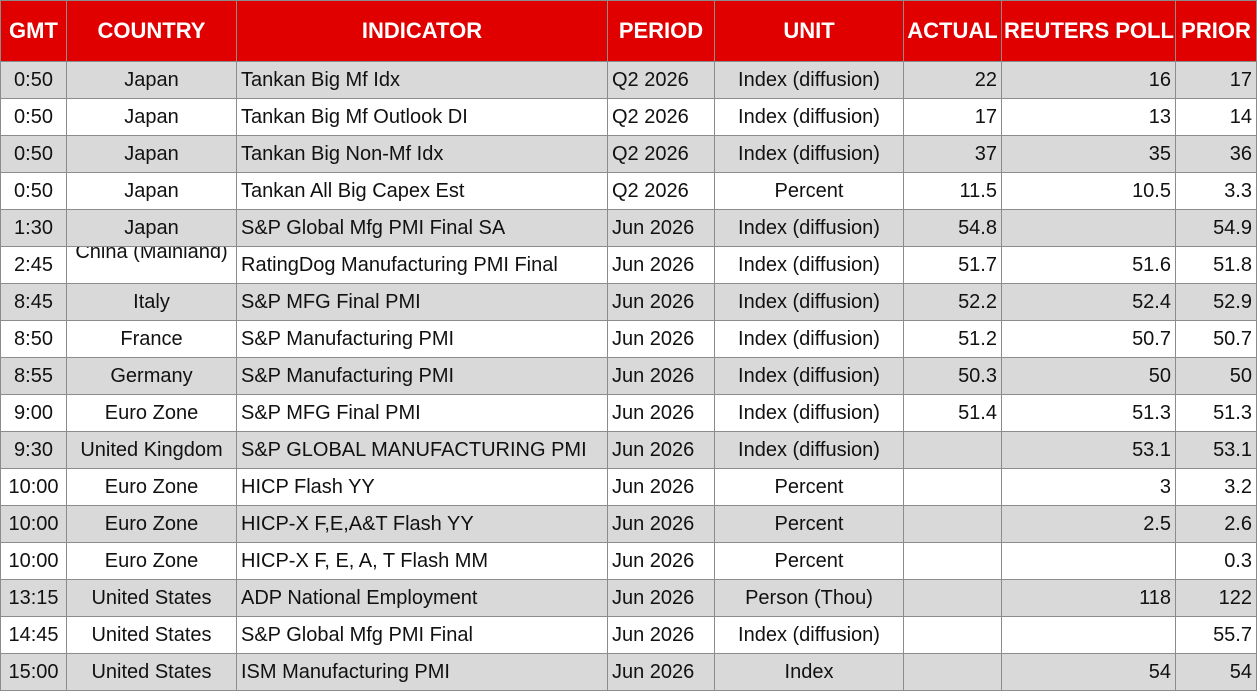  Describe the element at coordinates (422, 191) in the screenshot. I see `cell-indicator: Tankan All Big Capex Est` at that location.